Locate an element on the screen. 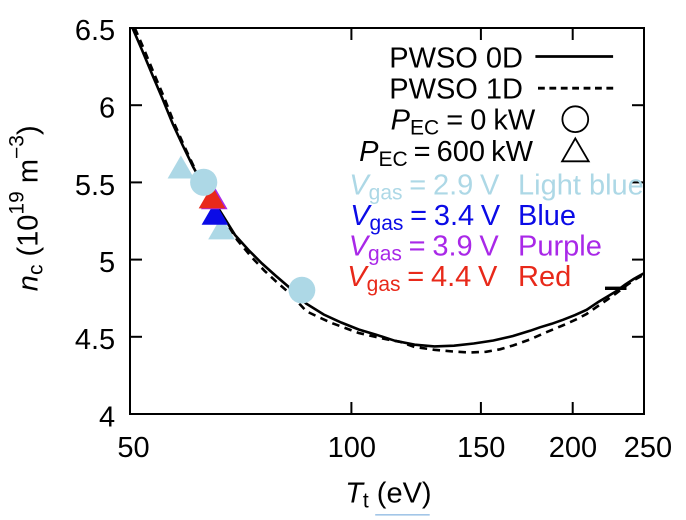 This screenshot has height=520, width=686. svg-text: Tt (eV) is located at coordinates (388, 495).